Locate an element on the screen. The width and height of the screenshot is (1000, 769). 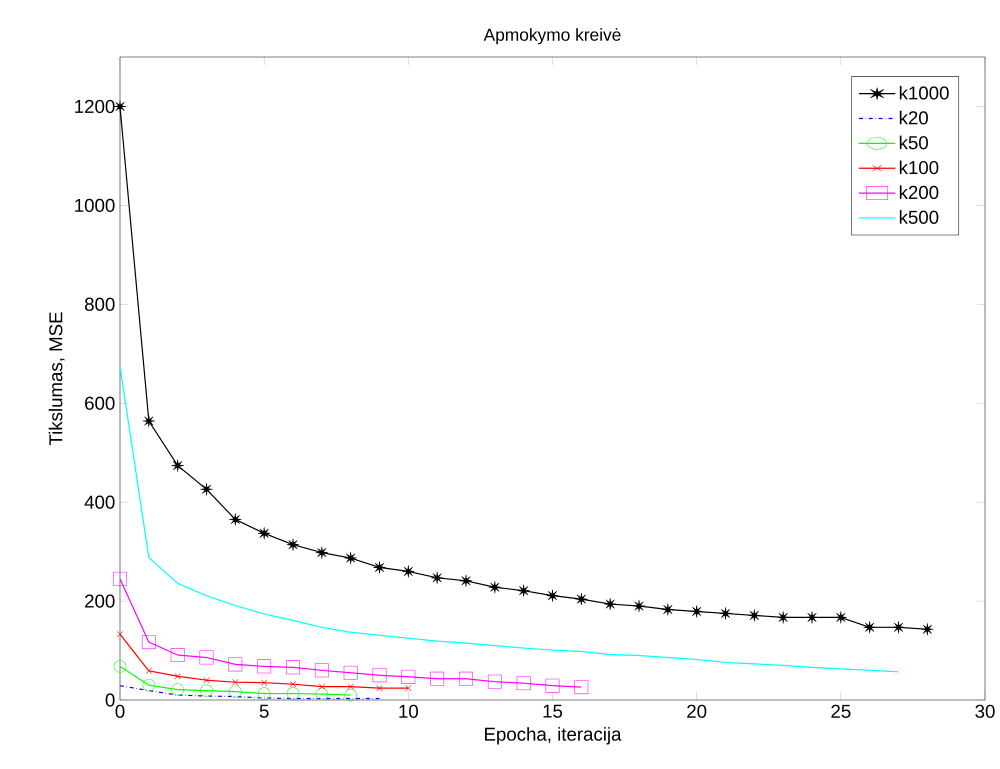
legend-label: k20 is located at coordinates (914, 117).